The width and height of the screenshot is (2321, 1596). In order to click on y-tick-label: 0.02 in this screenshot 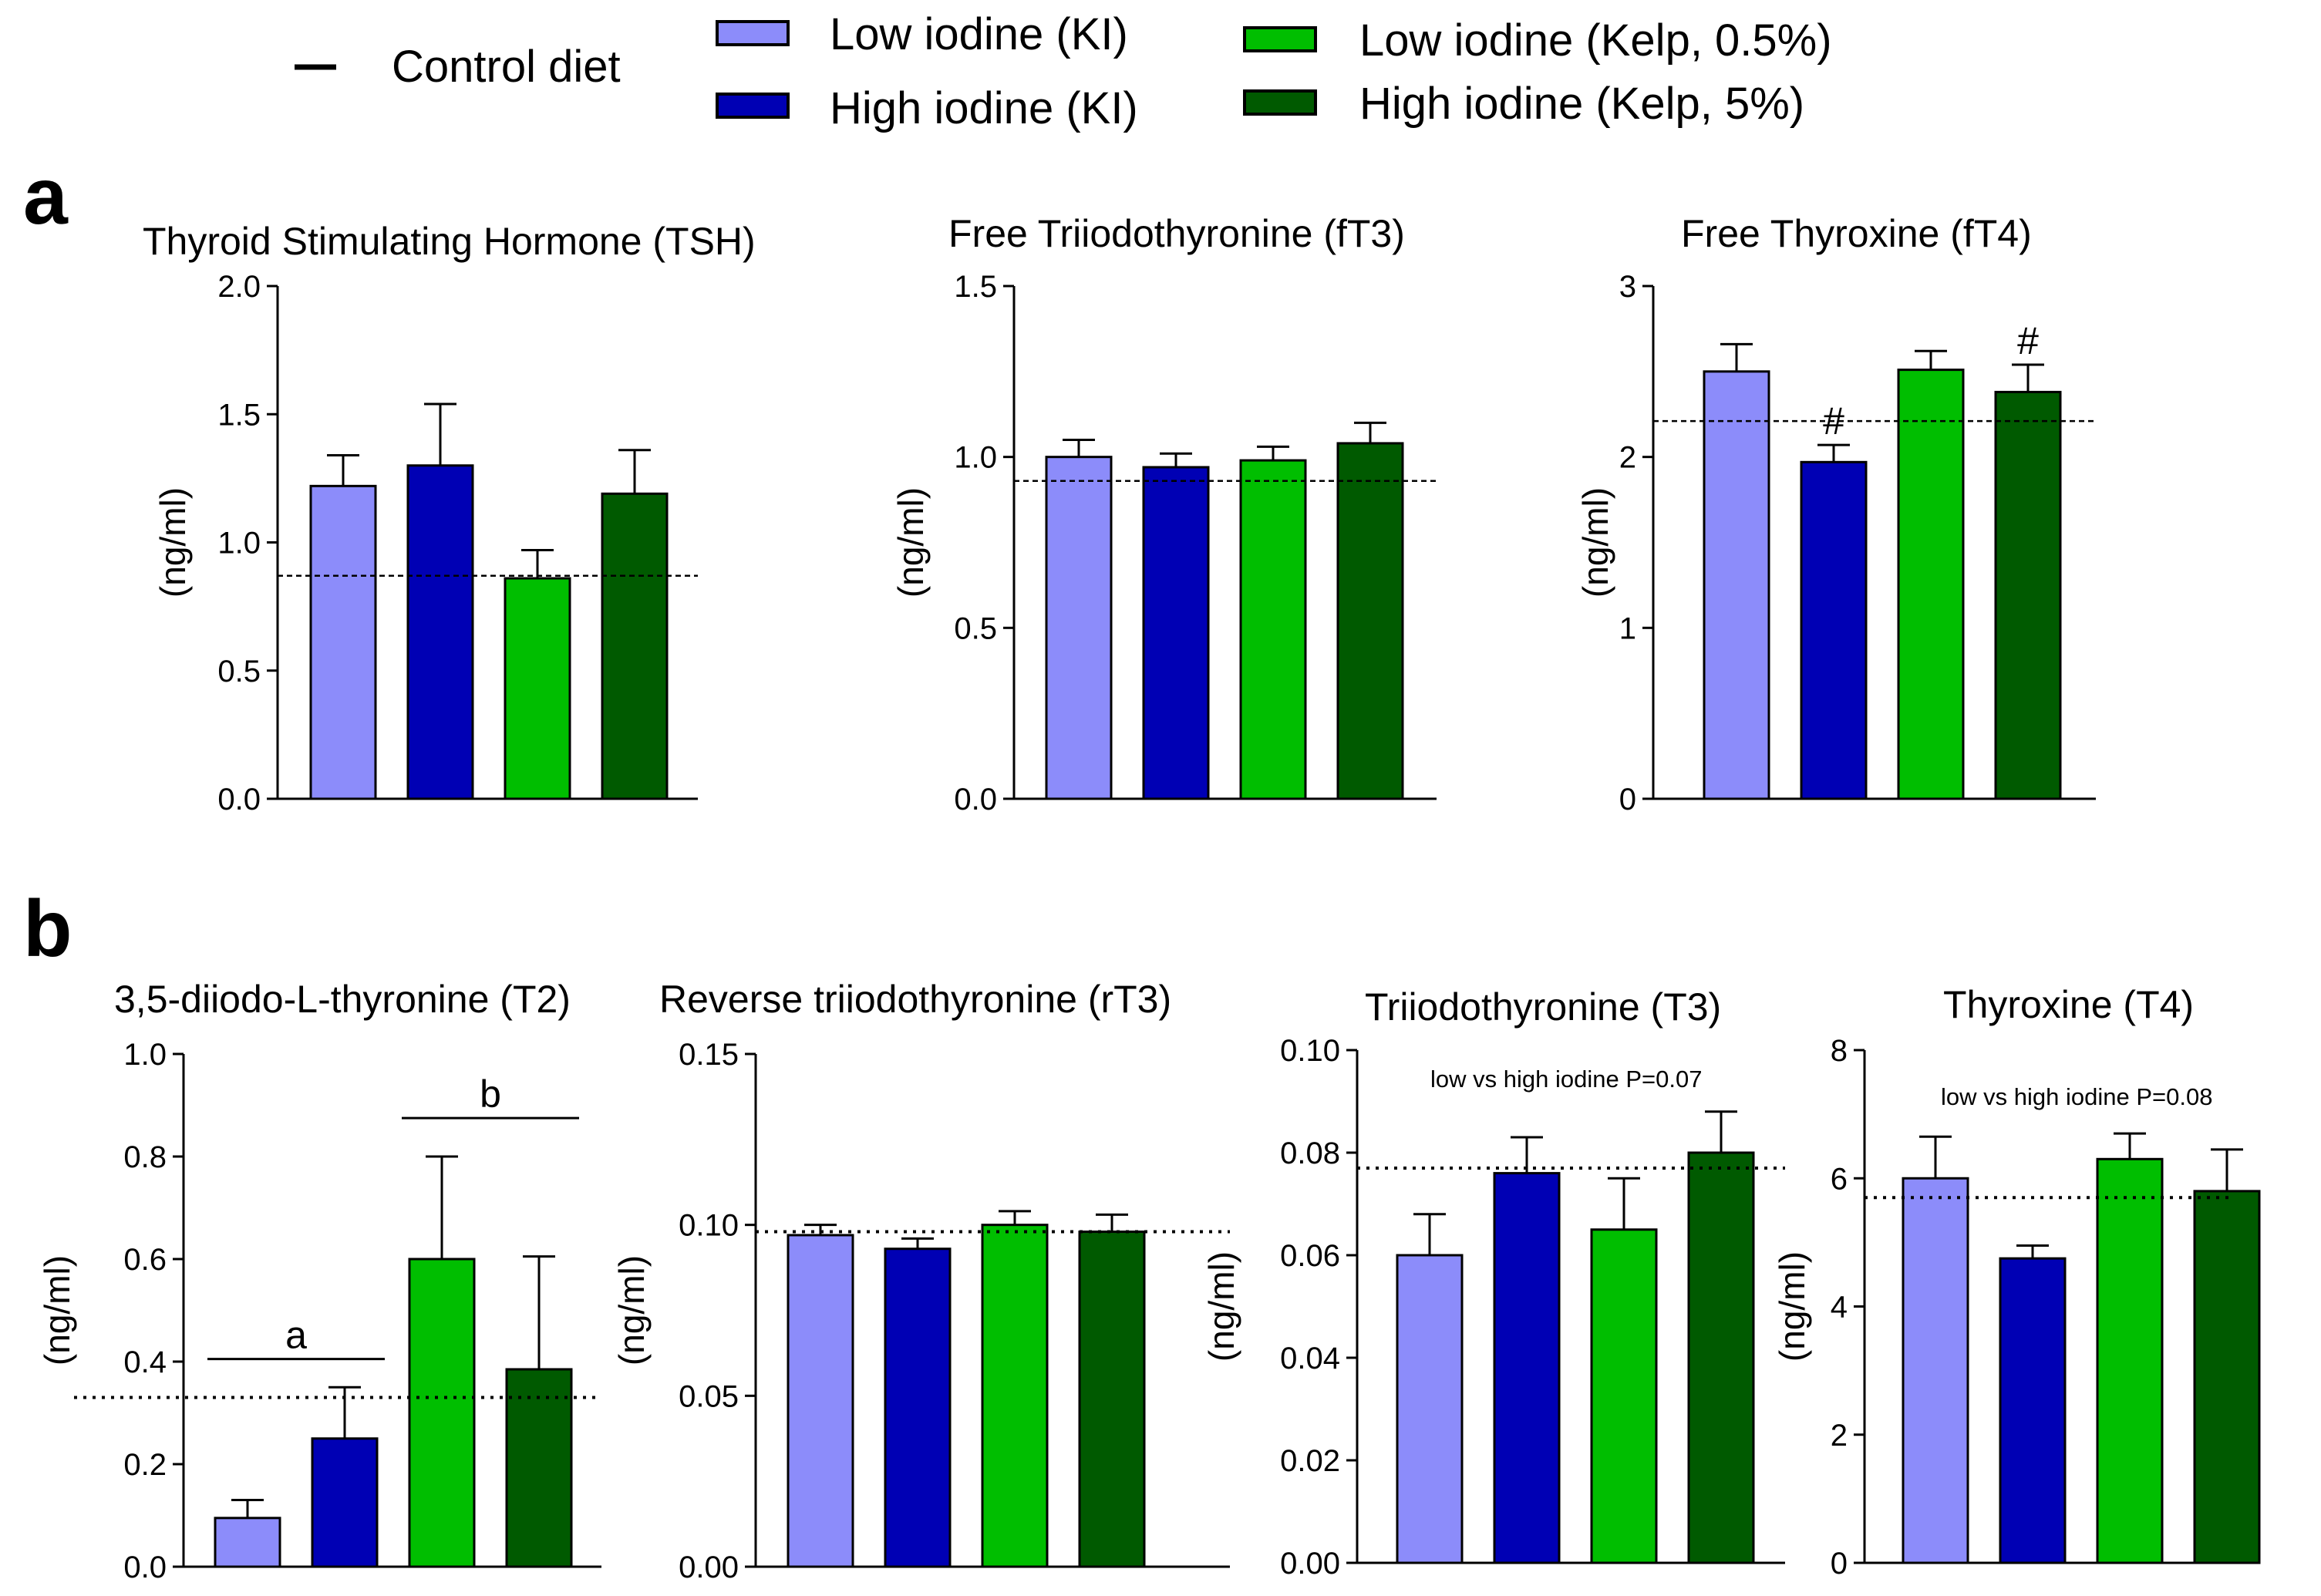, I will do `click(1310, 1461)`.